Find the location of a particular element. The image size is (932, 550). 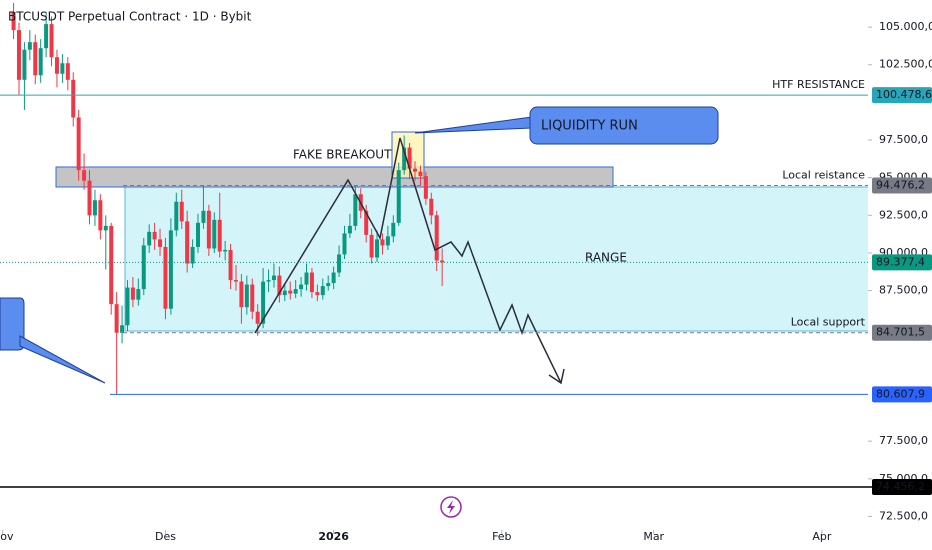

price-badge-label: 94.476,2 is located at coordinates (900, 185).